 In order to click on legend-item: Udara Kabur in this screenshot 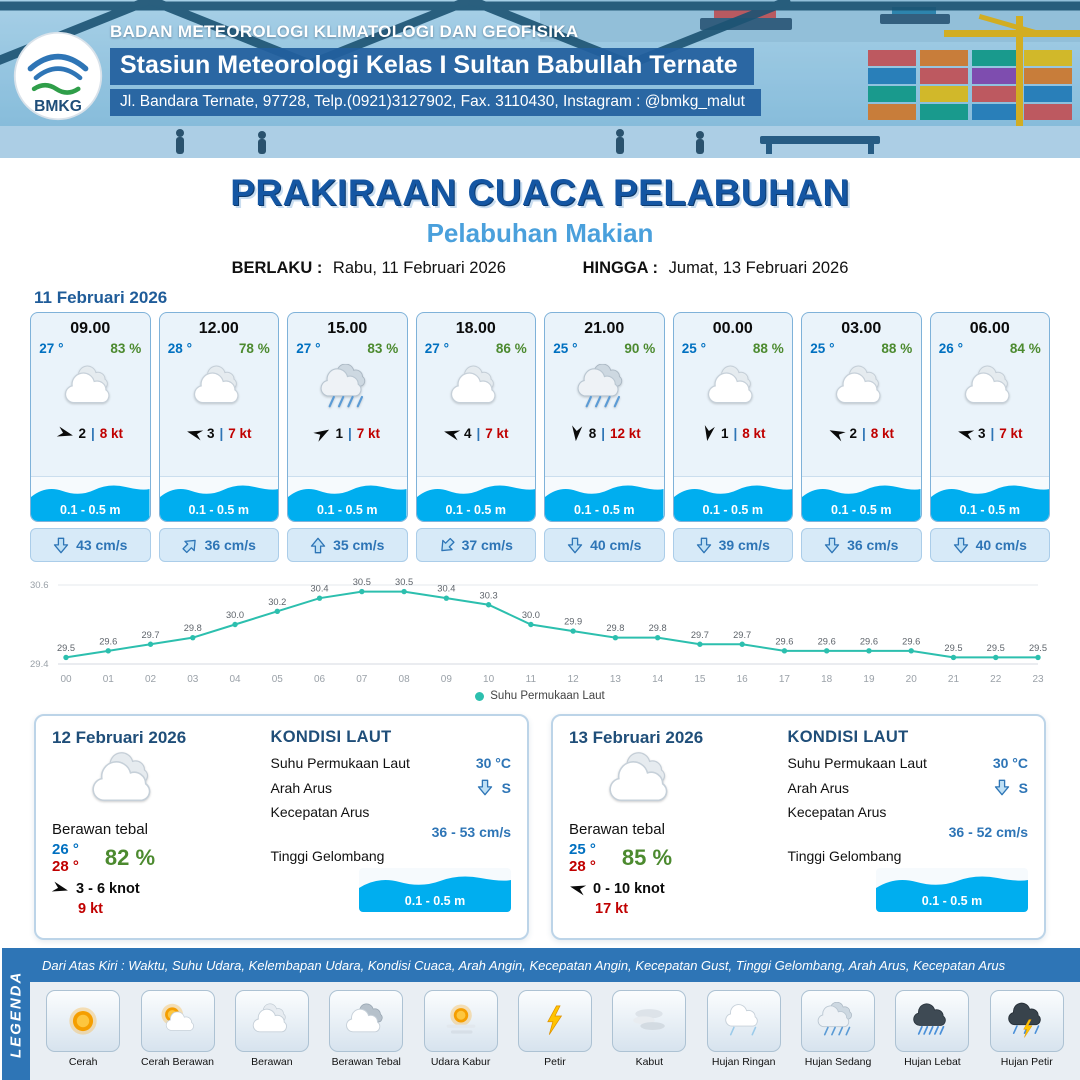, I will do `click(460, 1029)`.